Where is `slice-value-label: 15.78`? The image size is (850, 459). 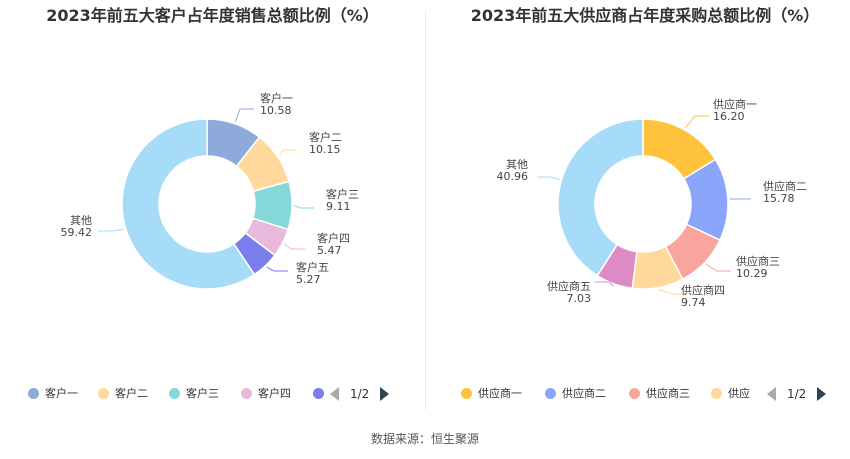 slice-value-label: 15.78 is located at coordinates (779, 198).